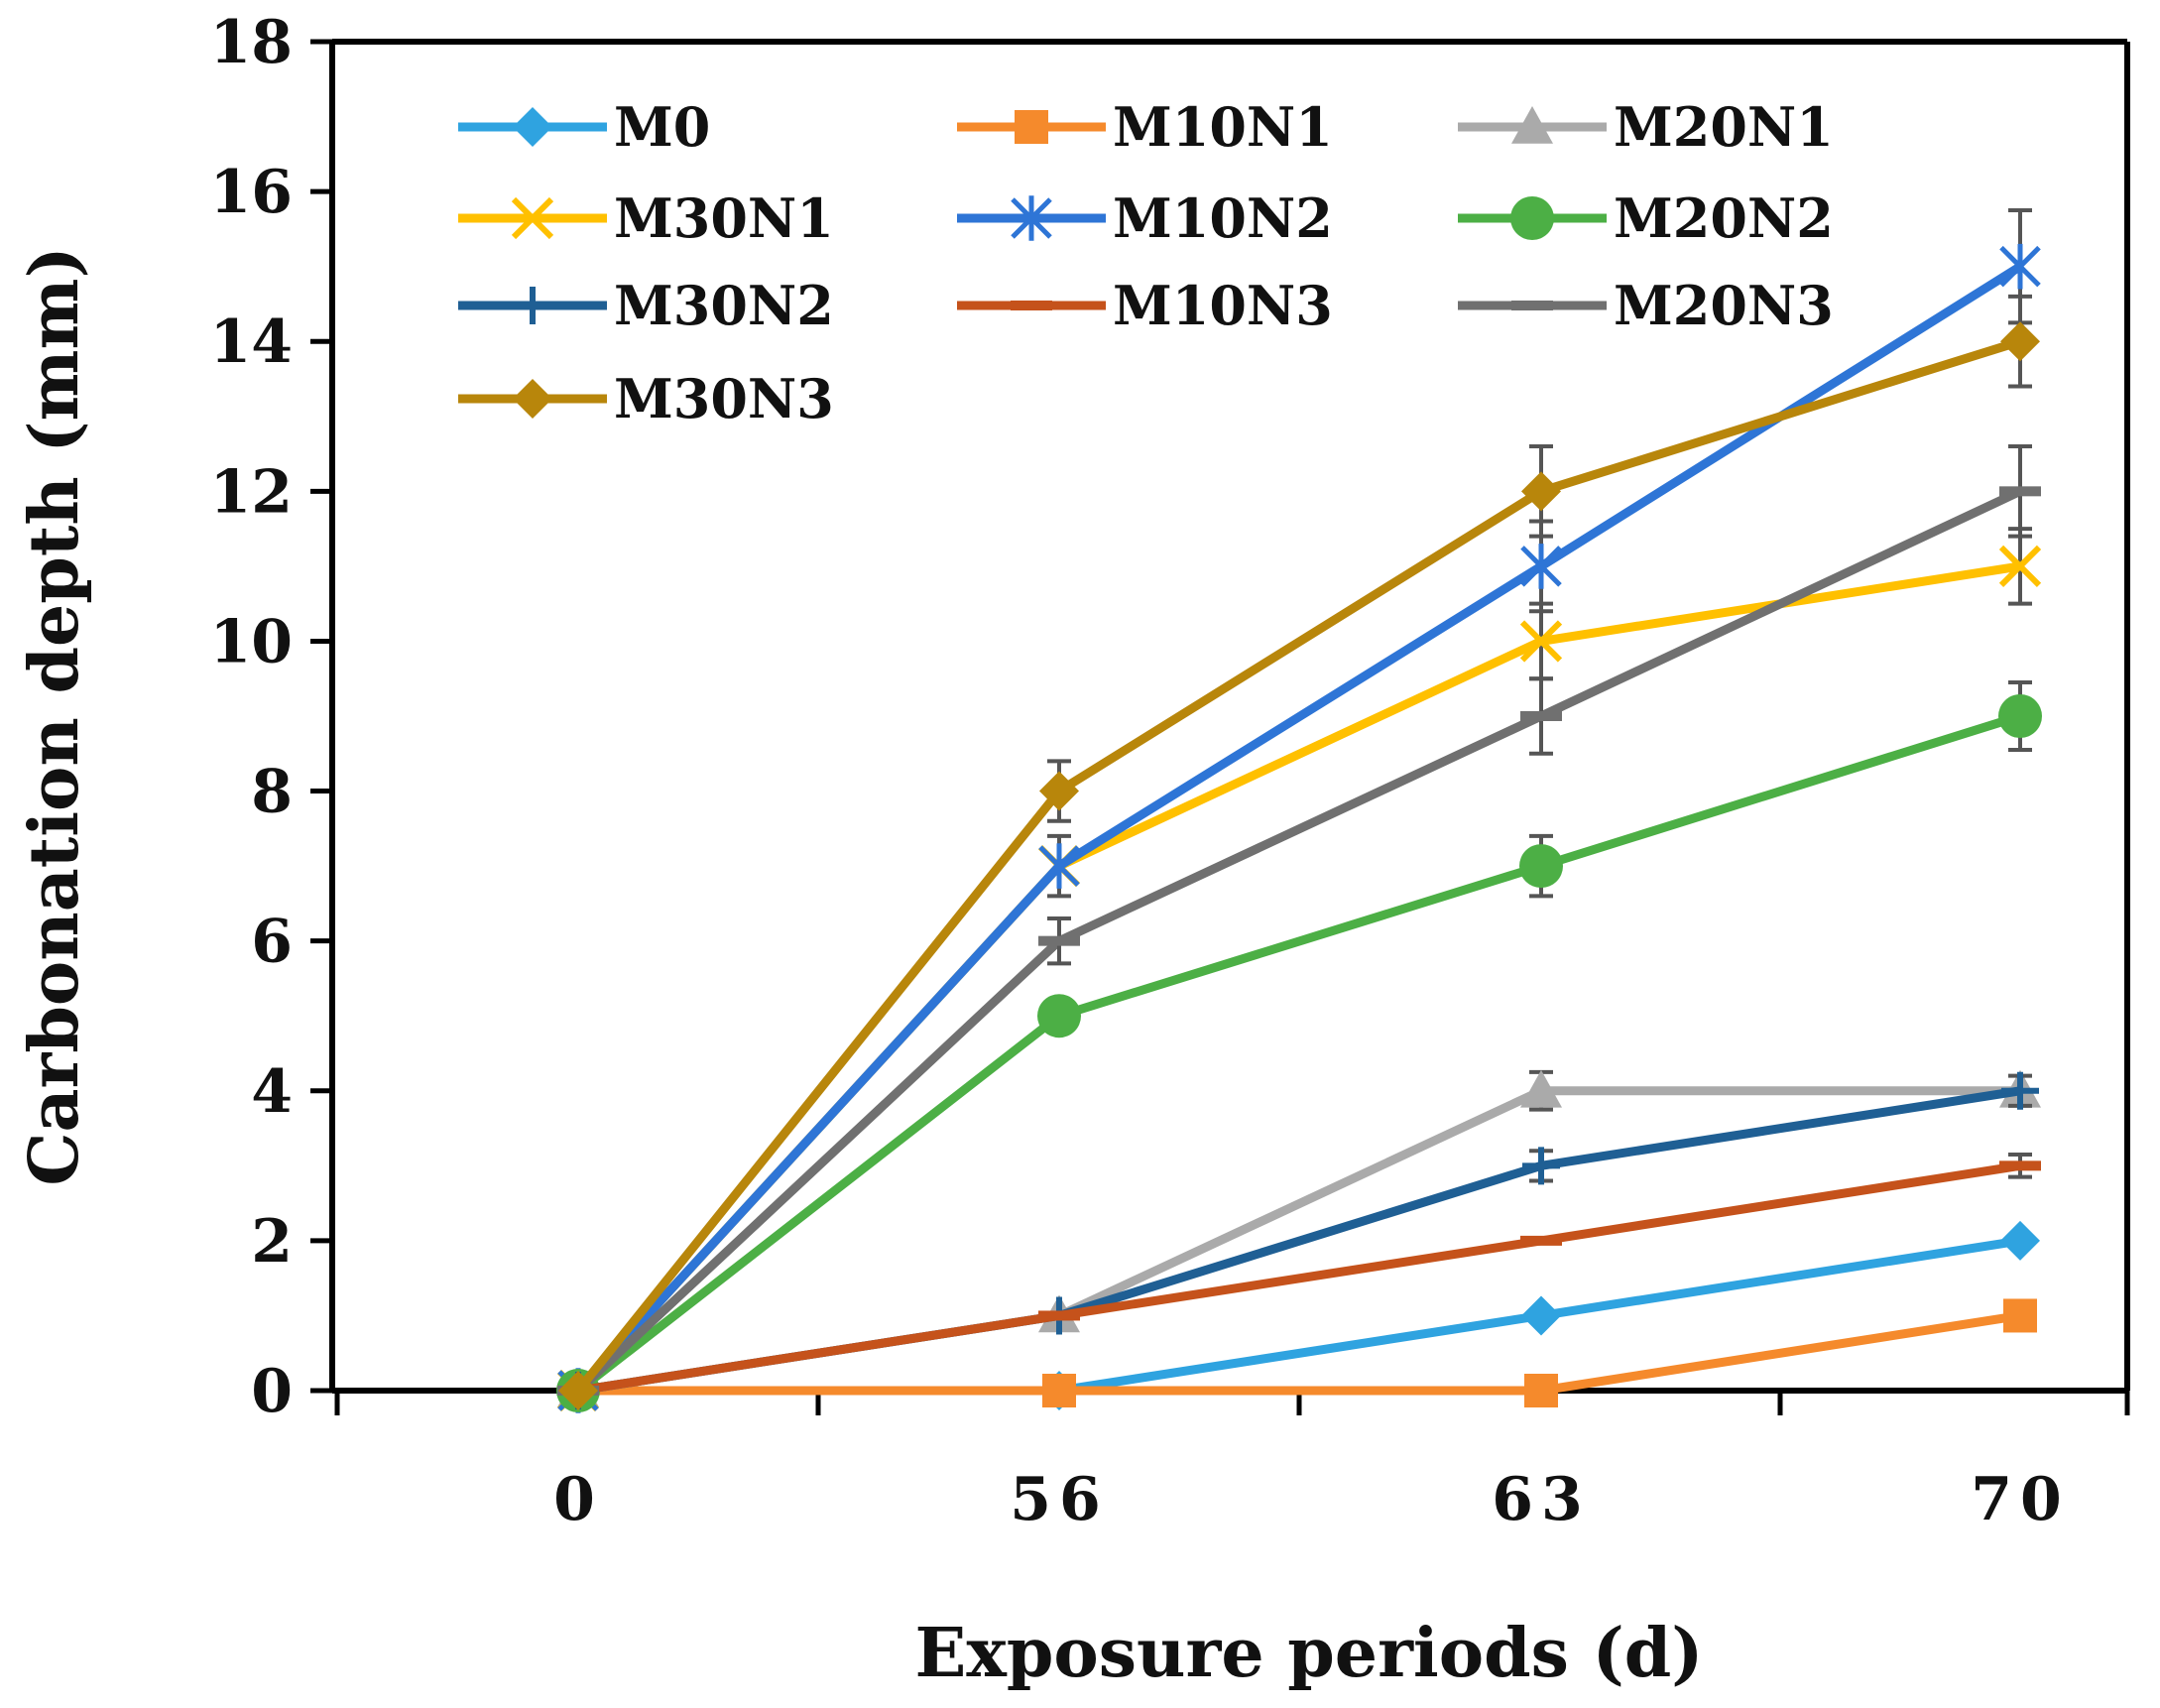 The height and width of the screenshot is (1708, 2160). Describe the element at coordinates (1223, 218) in the screenshot. I see `legend-label: M10N2` at that location.